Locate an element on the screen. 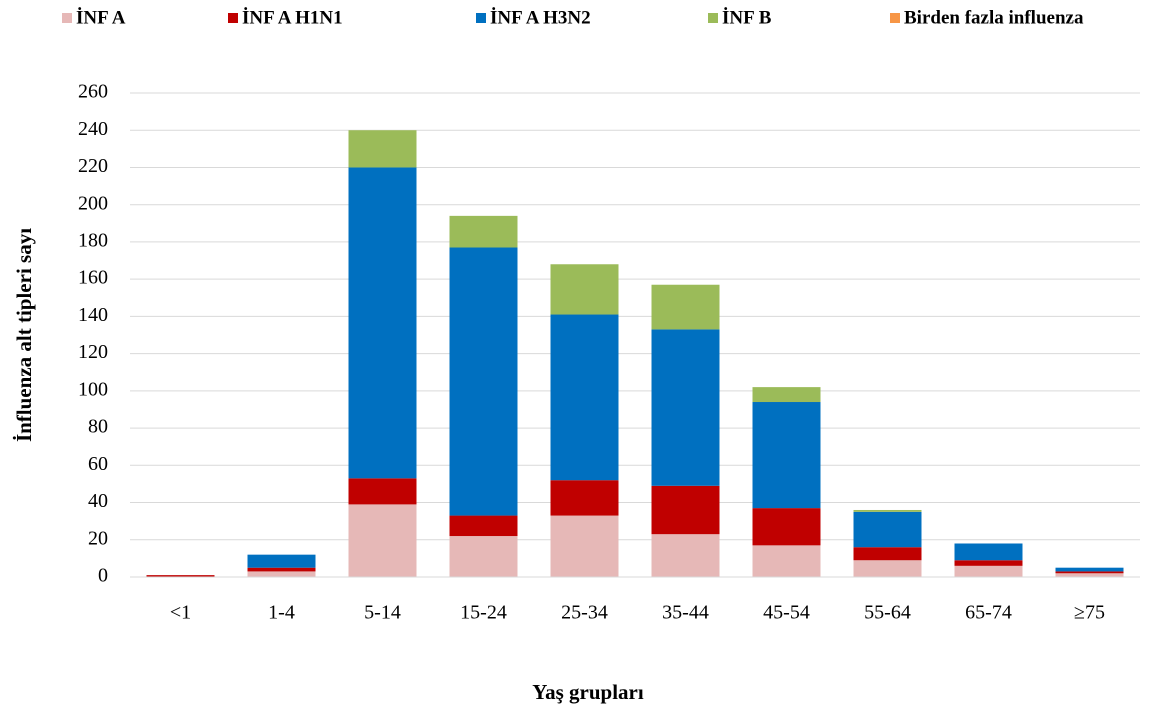 This screenshot has width=1176, height=719. y-tick-label: 240 is located at coordinates (93, 129).